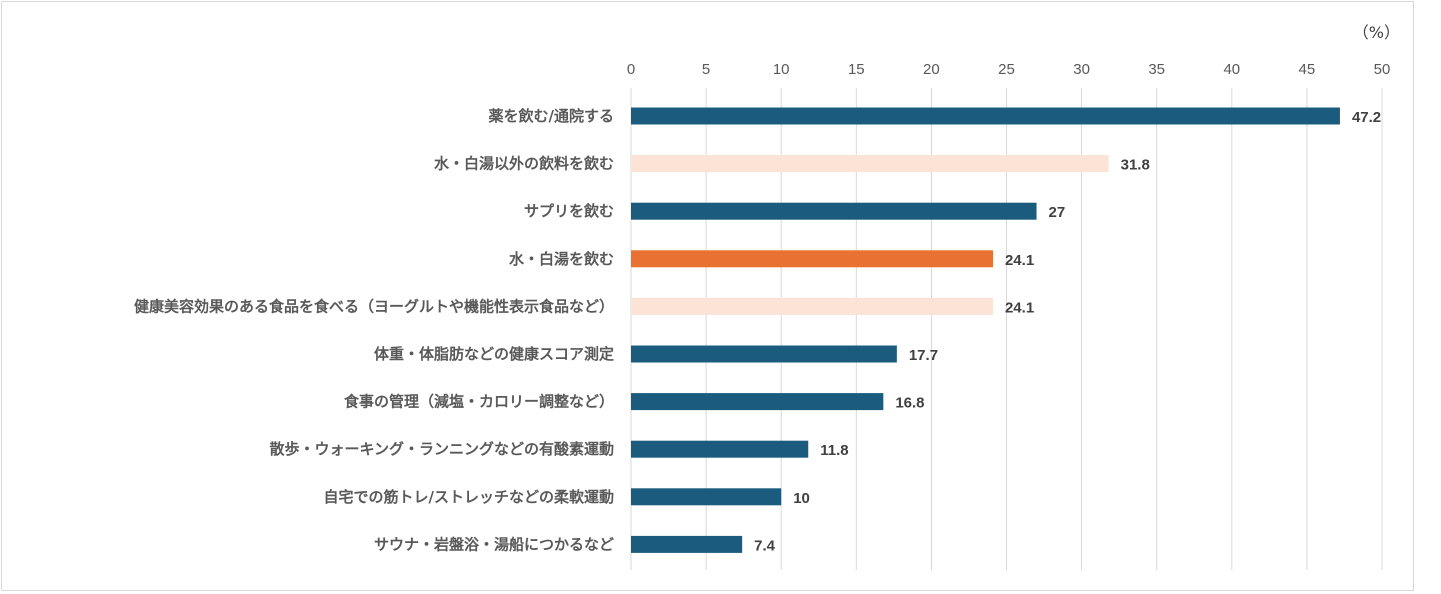  What do you see at coordinates (923, 355) in the screenshot?
I see `data-label: 17.7` at bounding box center [923, 355].